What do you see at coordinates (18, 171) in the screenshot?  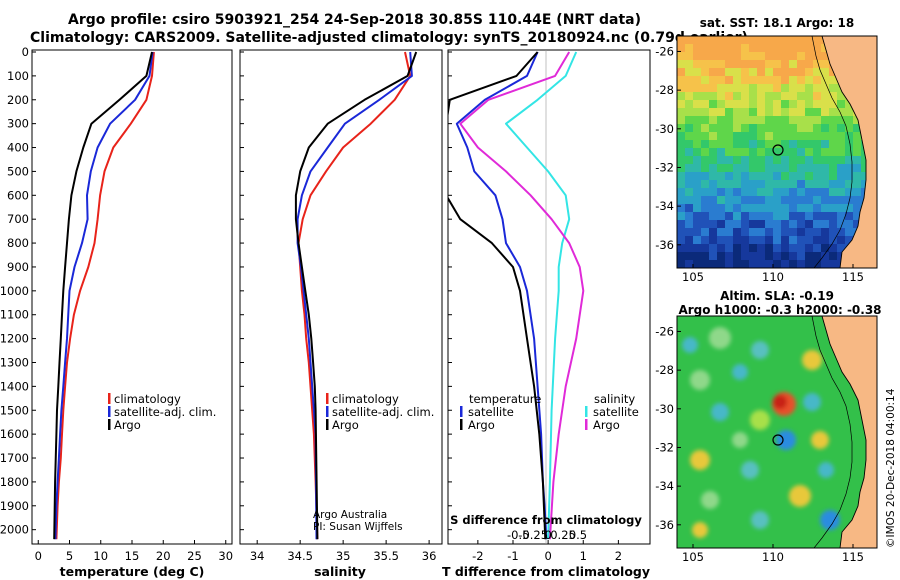 I see `depth-tick-label: 500` at bounding box center [18, 171].